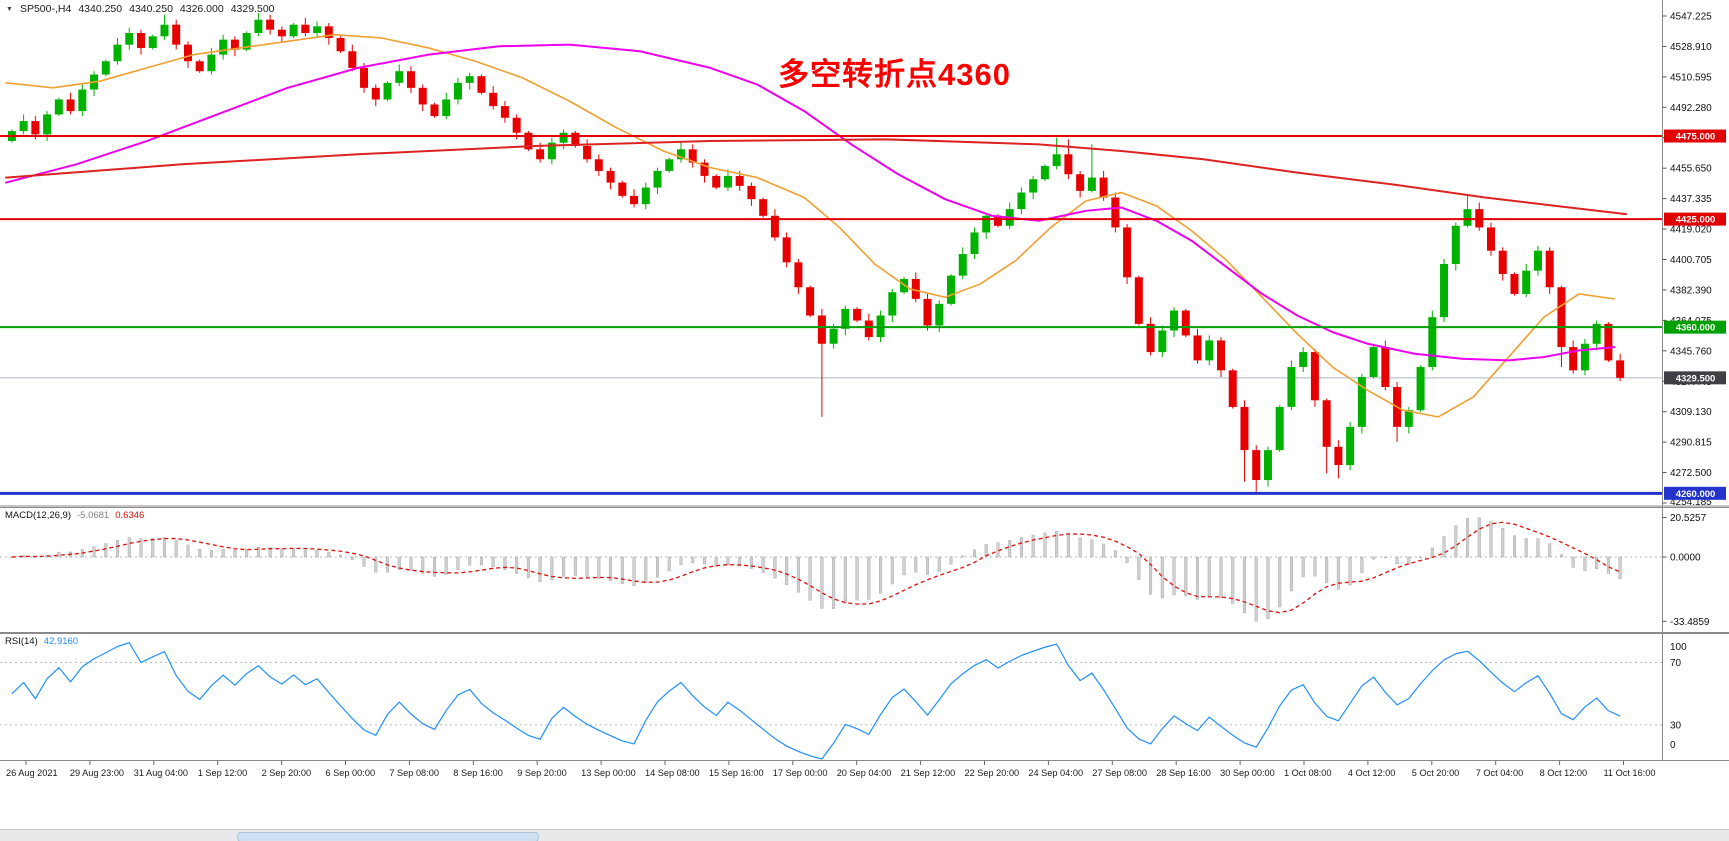  Describe the element at coordinates (864, 835) in the screenshot. I see `status-strip` at that location.